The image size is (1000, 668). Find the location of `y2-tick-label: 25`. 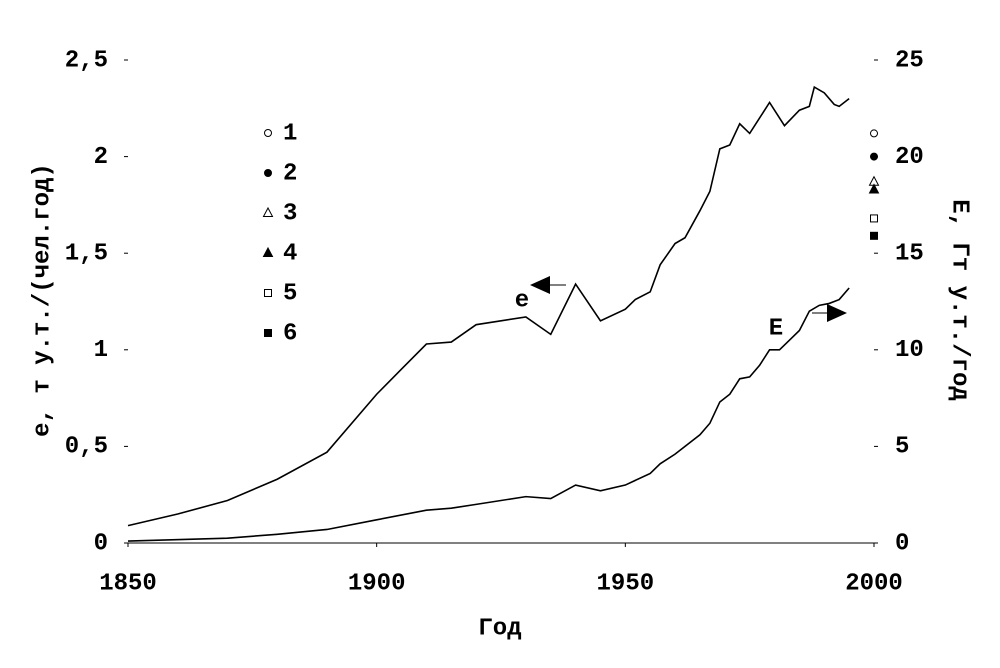

y2-tick-label: 25 is located at coordinates (909, 60).